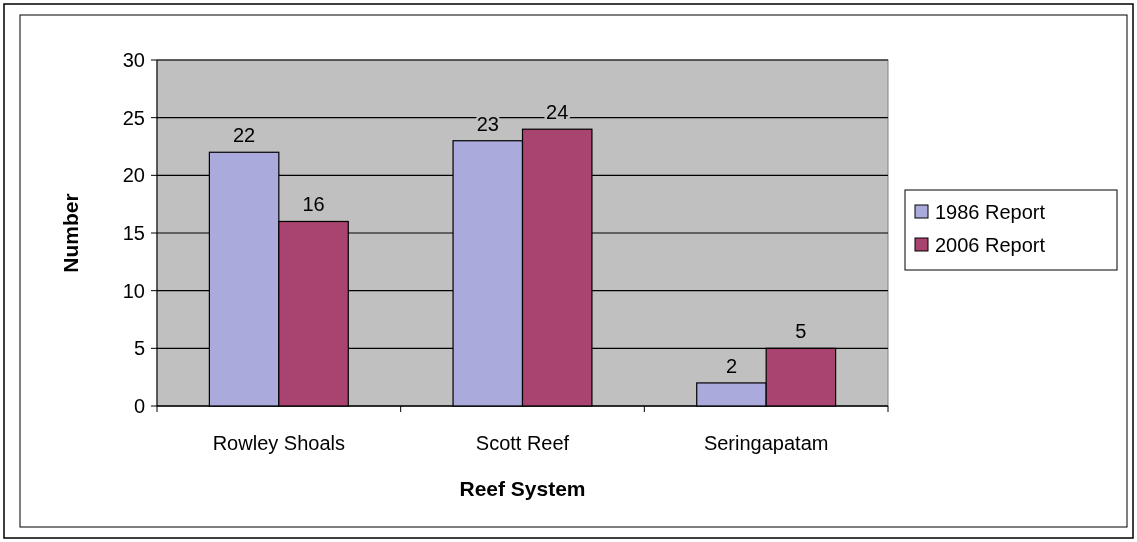  I want to click on y-tick-label: 25, so click(133, 117).